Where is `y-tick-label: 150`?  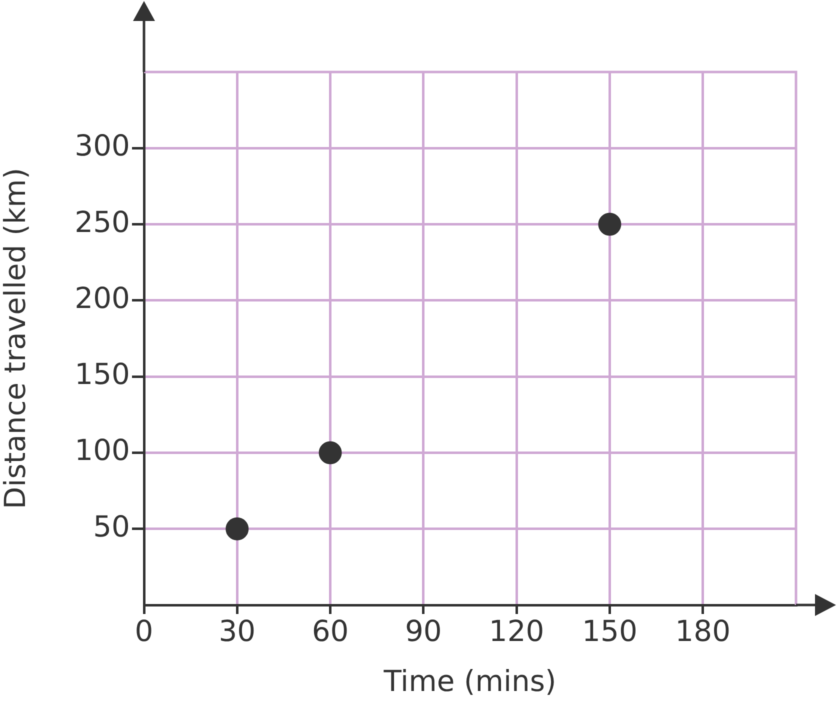
y-tick-label: 150 is located at coordinates (102, 374).